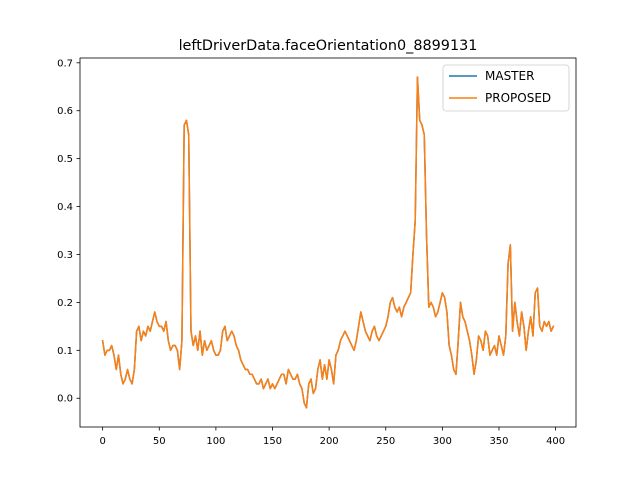 The height and width of the screenshot is (484, 640). Describe the element at coordinates (328, 46) in the screenshot. I see `chart-title: leftDriverData.faceOrientation0_8899131` at that location.